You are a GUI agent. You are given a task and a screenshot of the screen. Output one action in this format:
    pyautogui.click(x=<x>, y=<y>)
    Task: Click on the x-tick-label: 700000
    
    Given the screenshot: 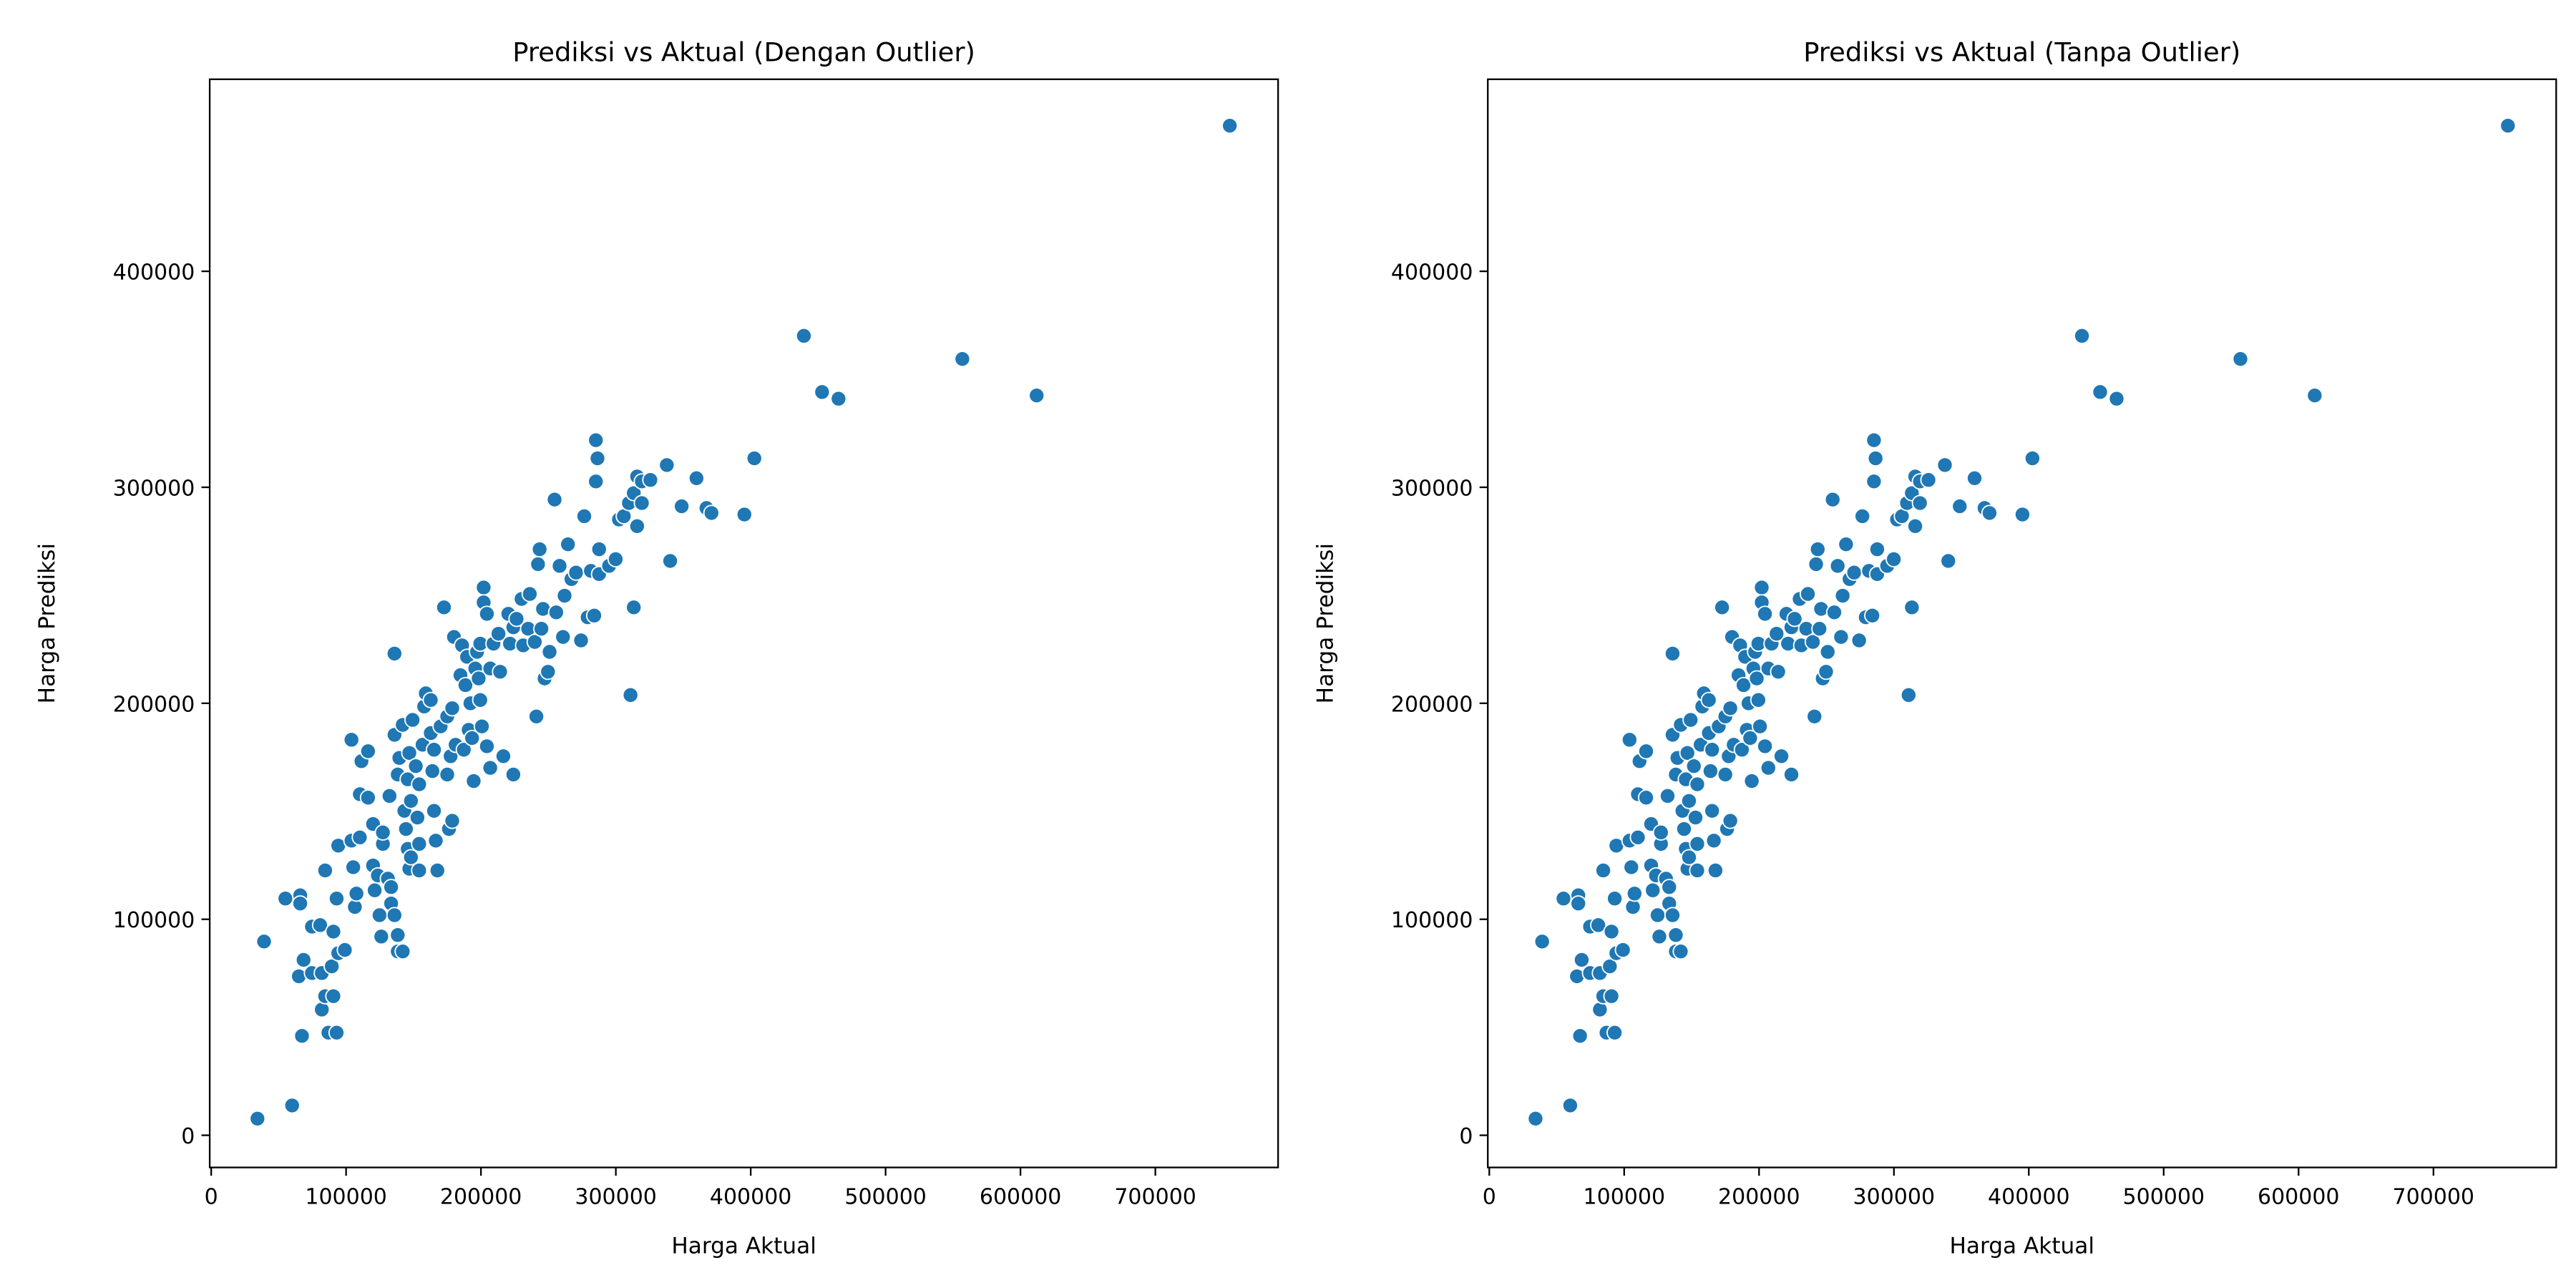 What is the action you would take?
    pyautogui.click(x=1155, y=1196)
    